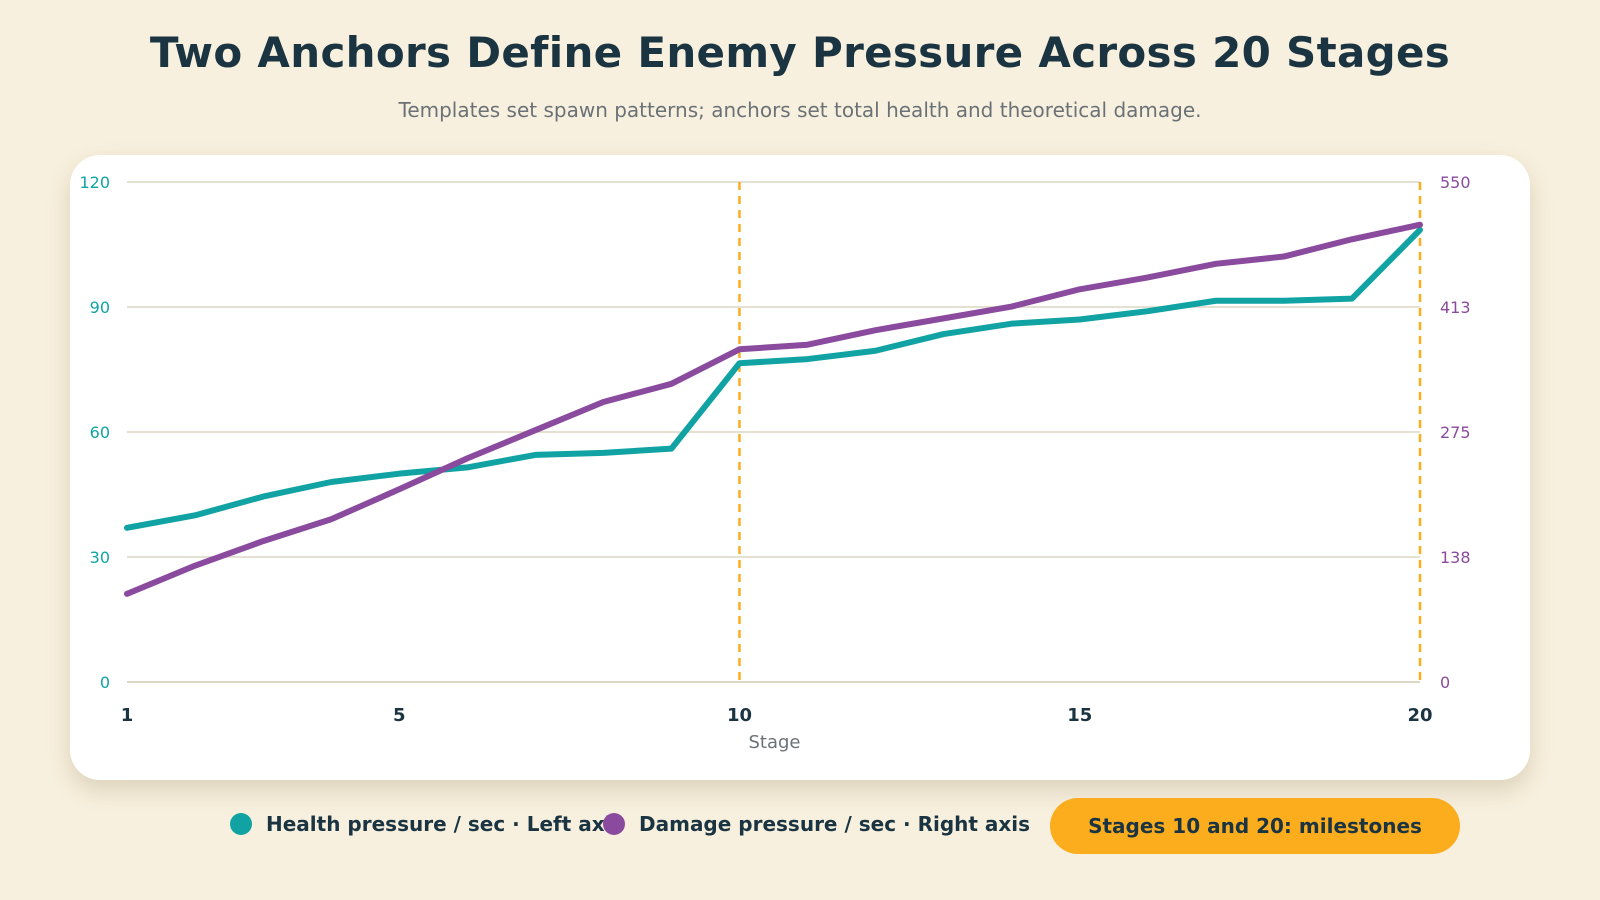 This screenshot has height=900, width=1600. I want to click on y-left-tick-label: 30, so click(100, 557).